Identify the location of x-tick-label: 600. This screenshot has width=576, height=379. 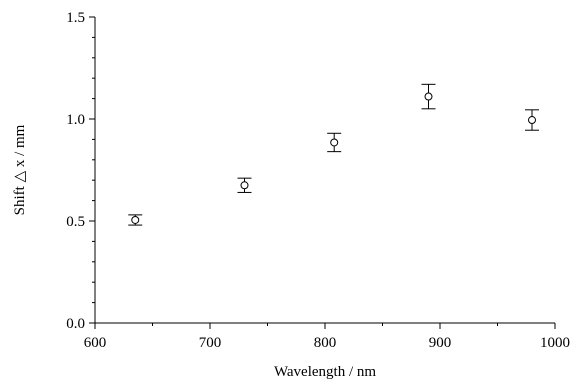
(95, 343).